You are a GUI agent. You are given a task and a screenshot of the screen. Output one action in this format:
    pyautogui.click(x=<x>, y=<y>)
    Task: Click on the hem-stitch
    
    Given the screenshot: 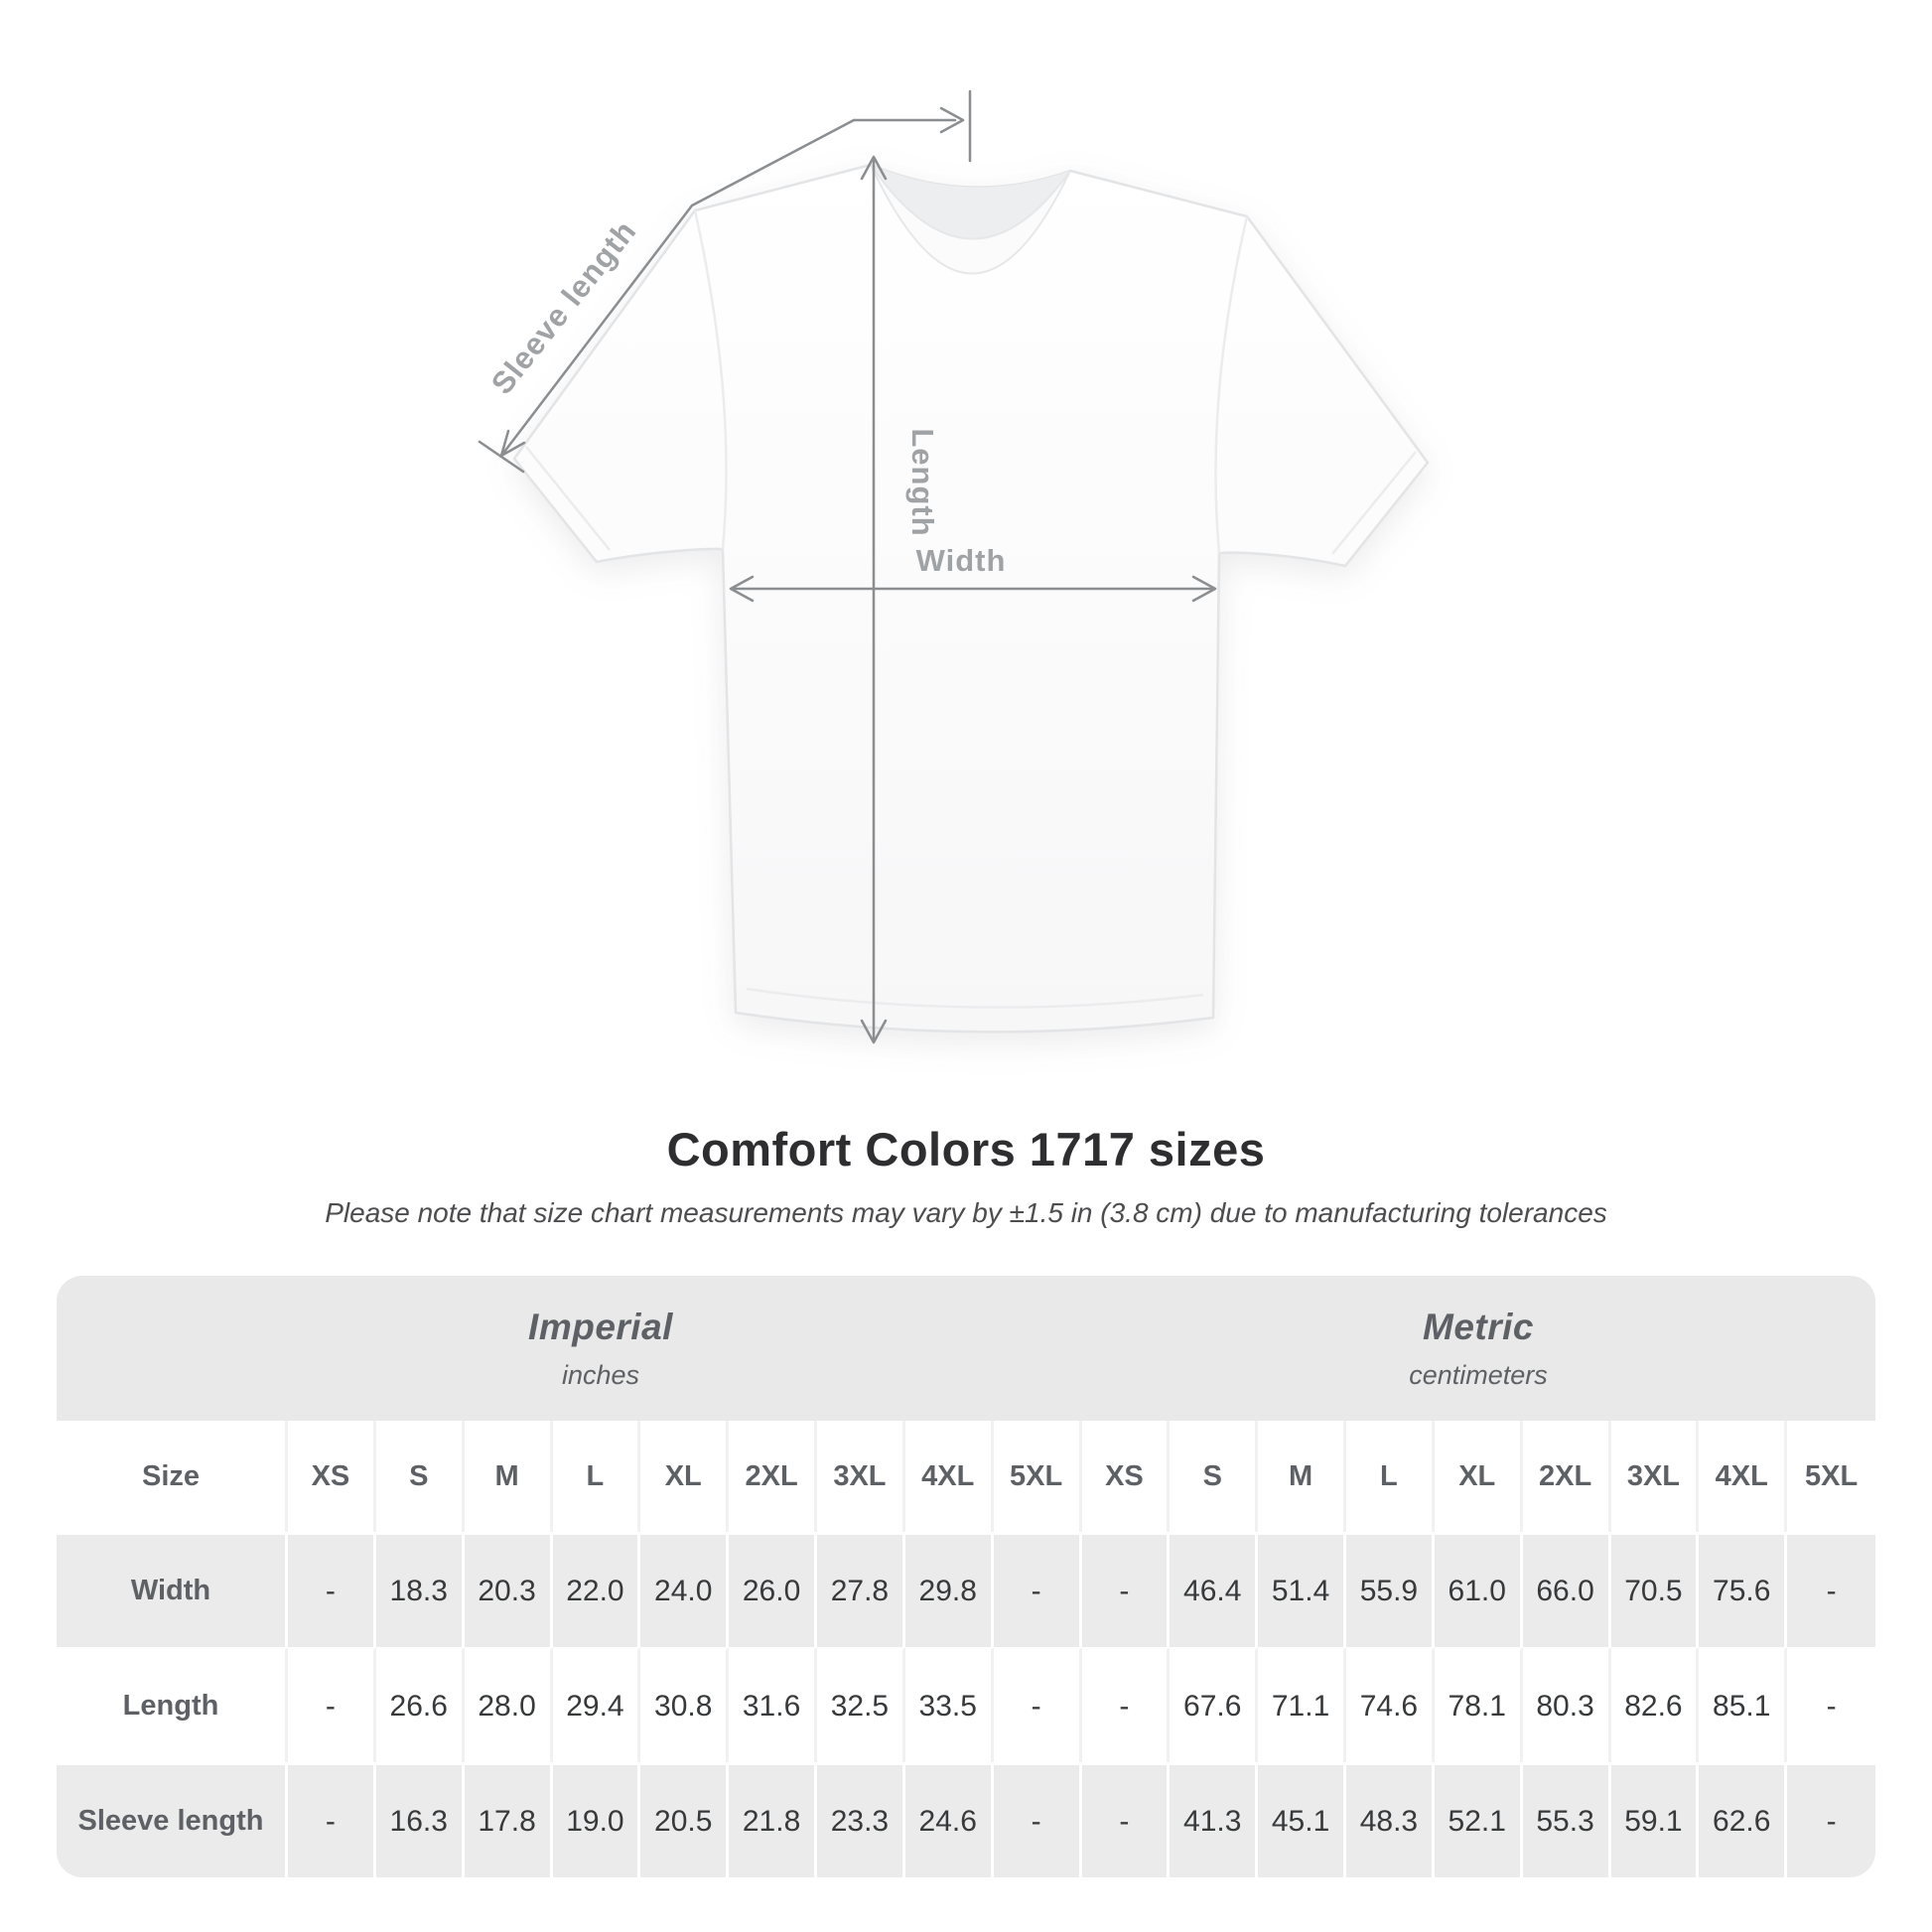 What is the action you would take?
    pyautogui.click(x=975, y=998)
    